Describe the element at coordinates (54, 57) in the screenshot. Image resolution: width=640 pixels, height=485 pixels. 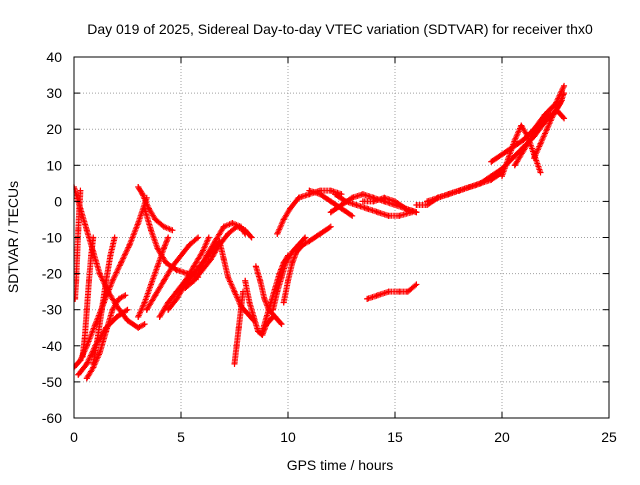
I see `y-tick-label: 40` at that location.